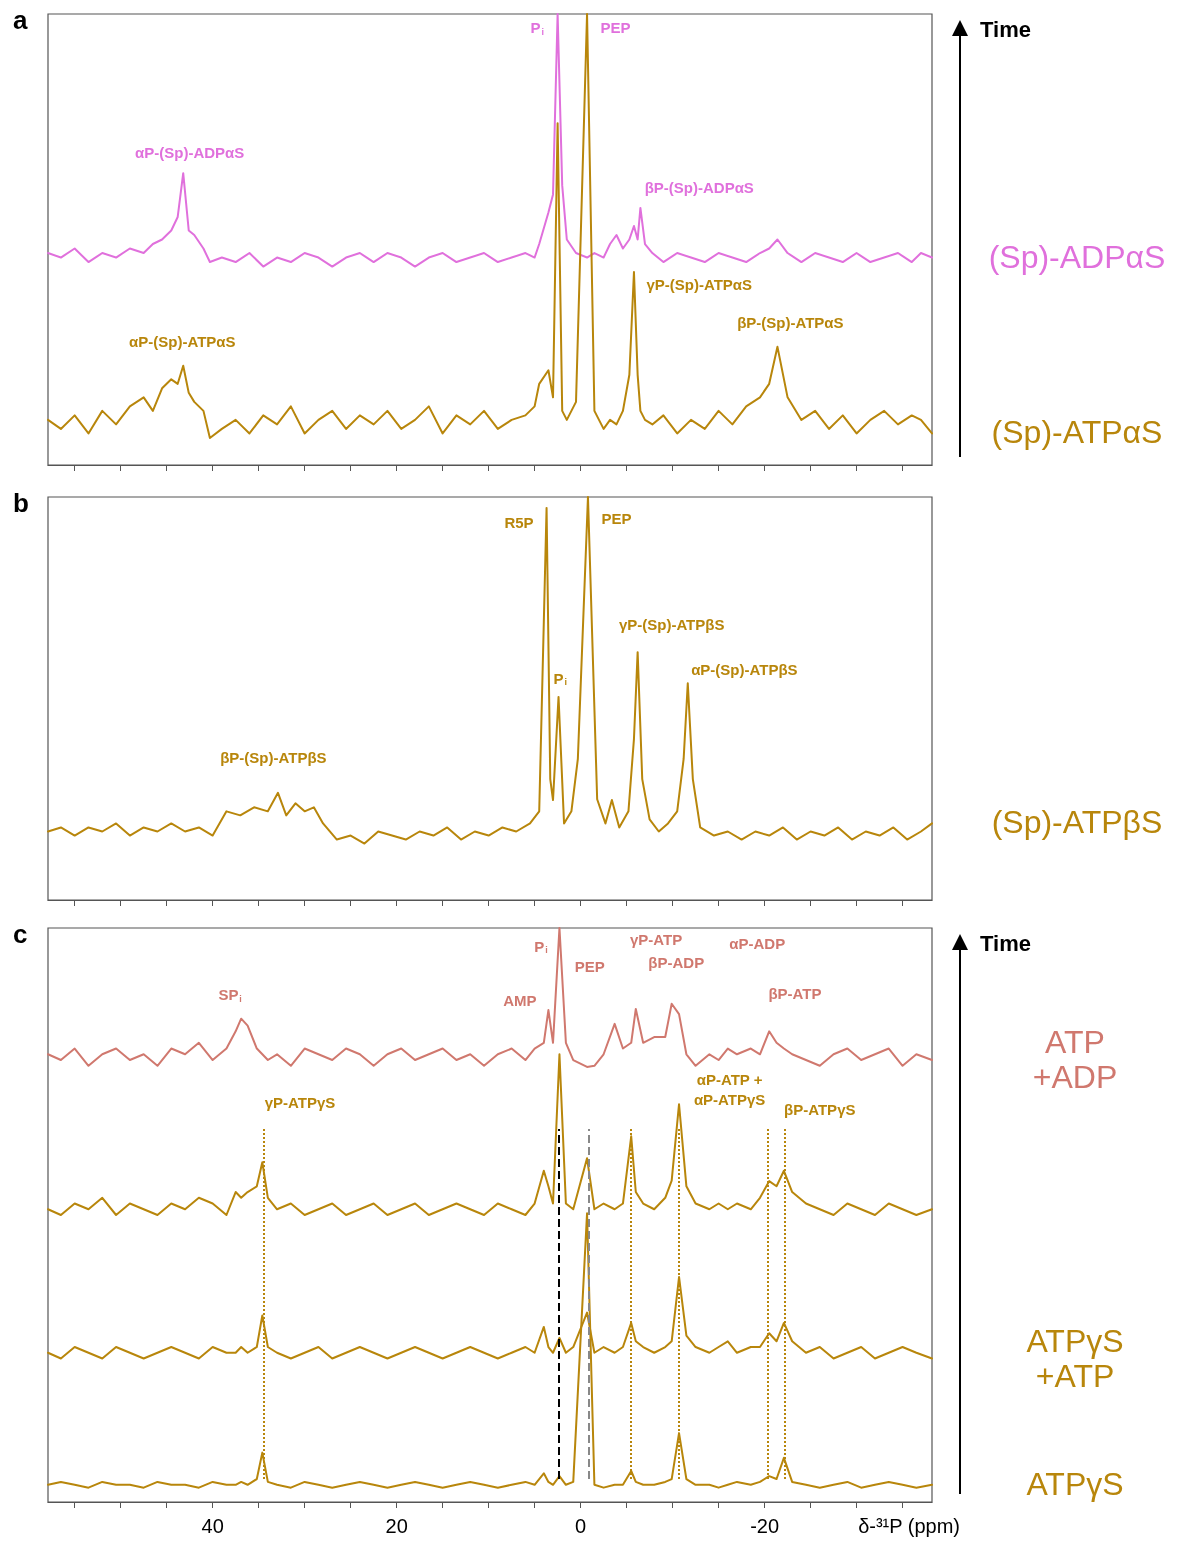  I want to click on annotation: γP-(Sp)-ATPβS, so click(671, 624).